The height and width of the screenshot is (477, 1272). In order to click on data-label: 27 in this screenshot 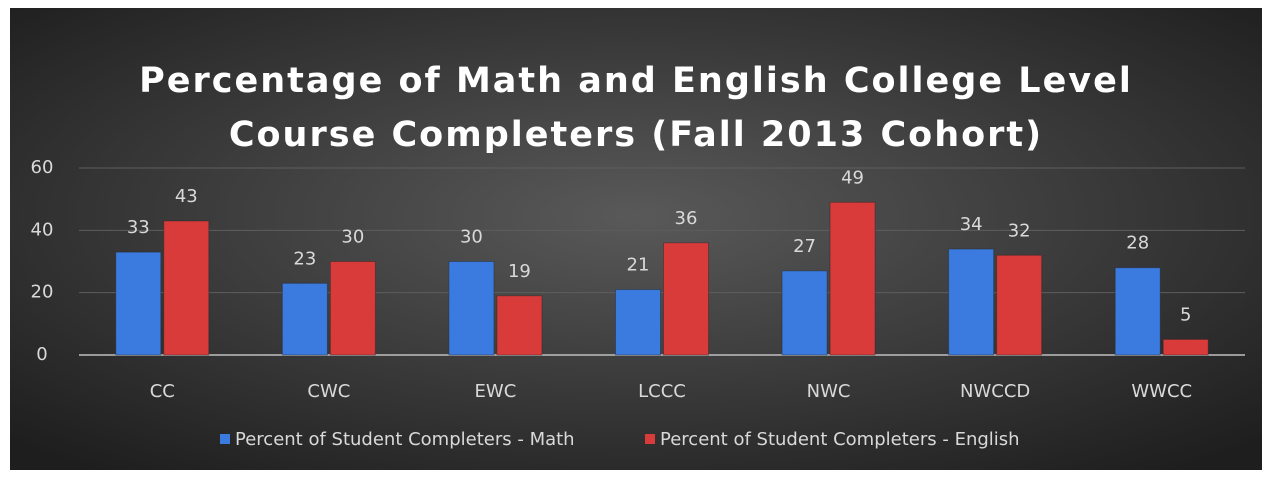, I will do `click(804, 246)`.